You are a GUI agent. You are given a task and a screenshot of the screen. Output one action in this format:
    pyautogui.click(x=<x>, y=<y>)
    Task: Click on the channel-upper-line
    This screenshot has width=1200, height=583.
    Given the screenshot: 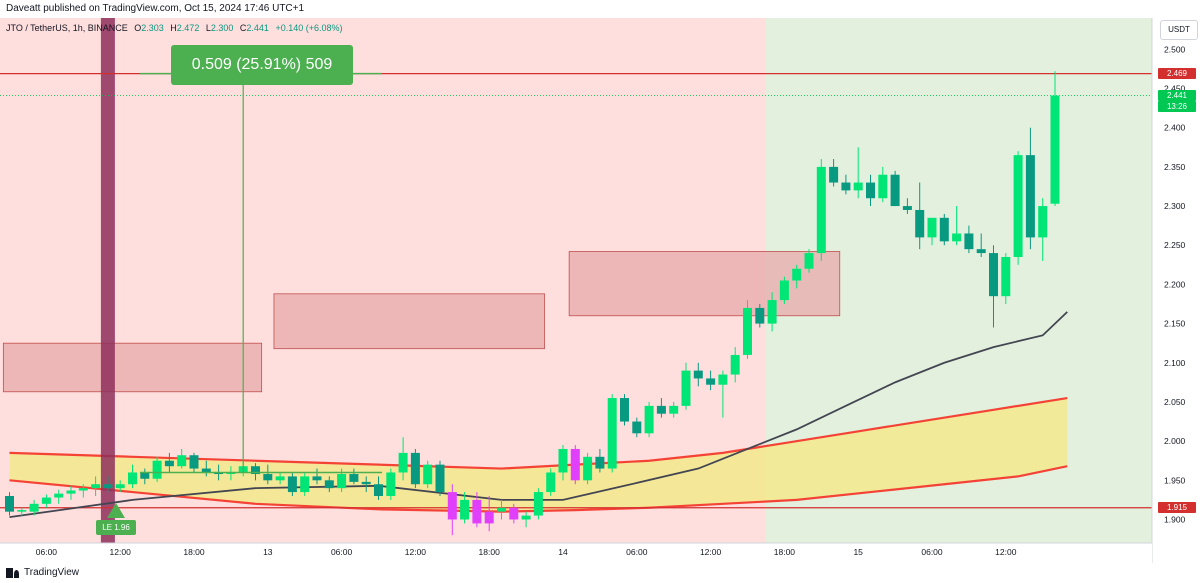 What is the action you would take?
    pyautogui.click(x=538, y=433)
    